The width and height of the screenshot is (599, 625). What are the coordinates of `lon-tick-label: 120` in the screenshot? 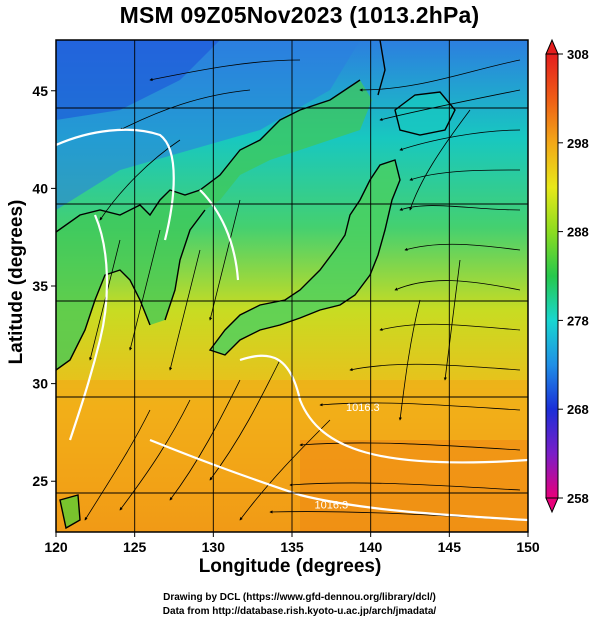 It's located at (56, 547).